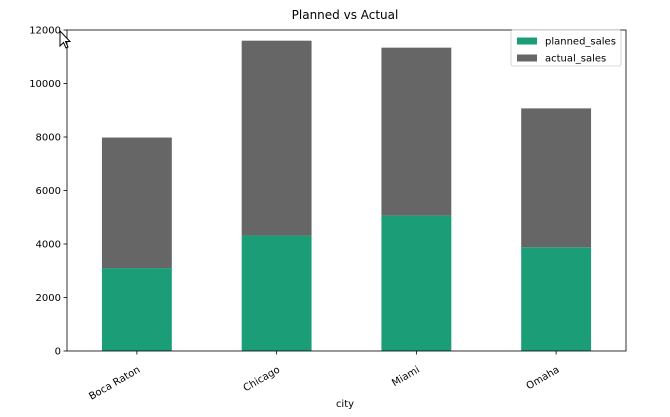  I want to click on legend-swatch-planned_sales, so click(527, 41).